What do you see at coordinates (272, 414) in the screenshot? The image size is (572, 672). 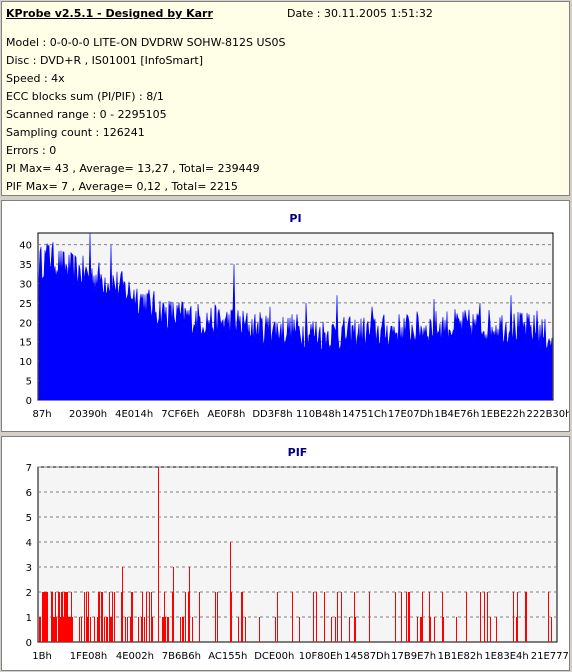 I see `pi-x-tick-label: DD3F8h` at bounding box center [272, 414].